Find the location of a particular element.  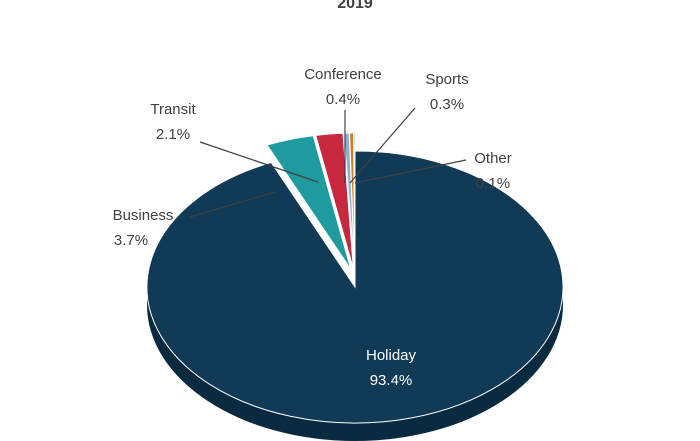

leader-line-business is located at coordinates (232, 204).